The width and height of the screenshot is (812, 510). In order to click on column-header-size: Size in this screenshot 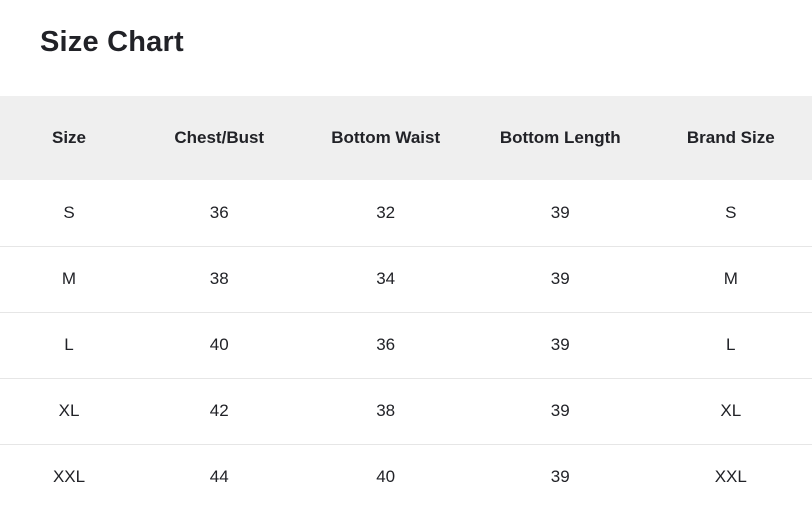, I will do `click(69, 138)`.